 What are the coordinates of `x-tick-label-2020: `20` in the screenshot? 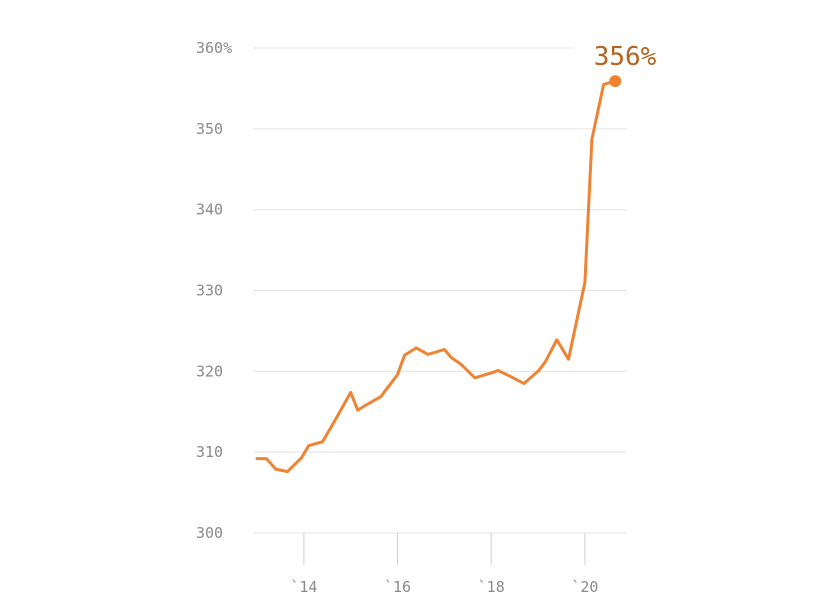 It's located at (584, 587).